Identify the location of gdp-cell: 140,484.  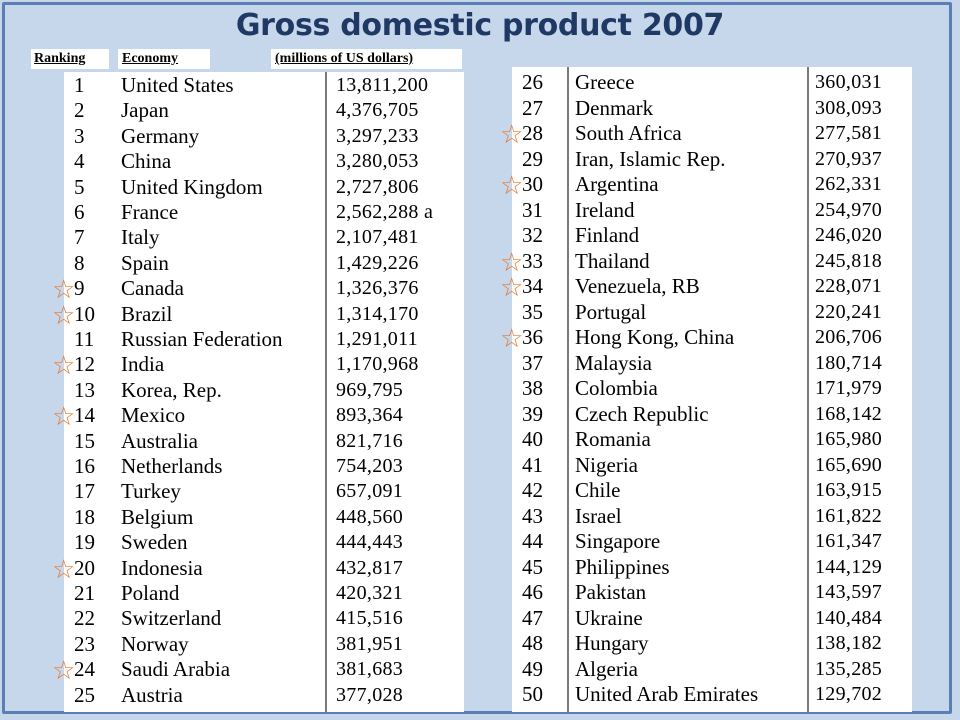
(849, 617).